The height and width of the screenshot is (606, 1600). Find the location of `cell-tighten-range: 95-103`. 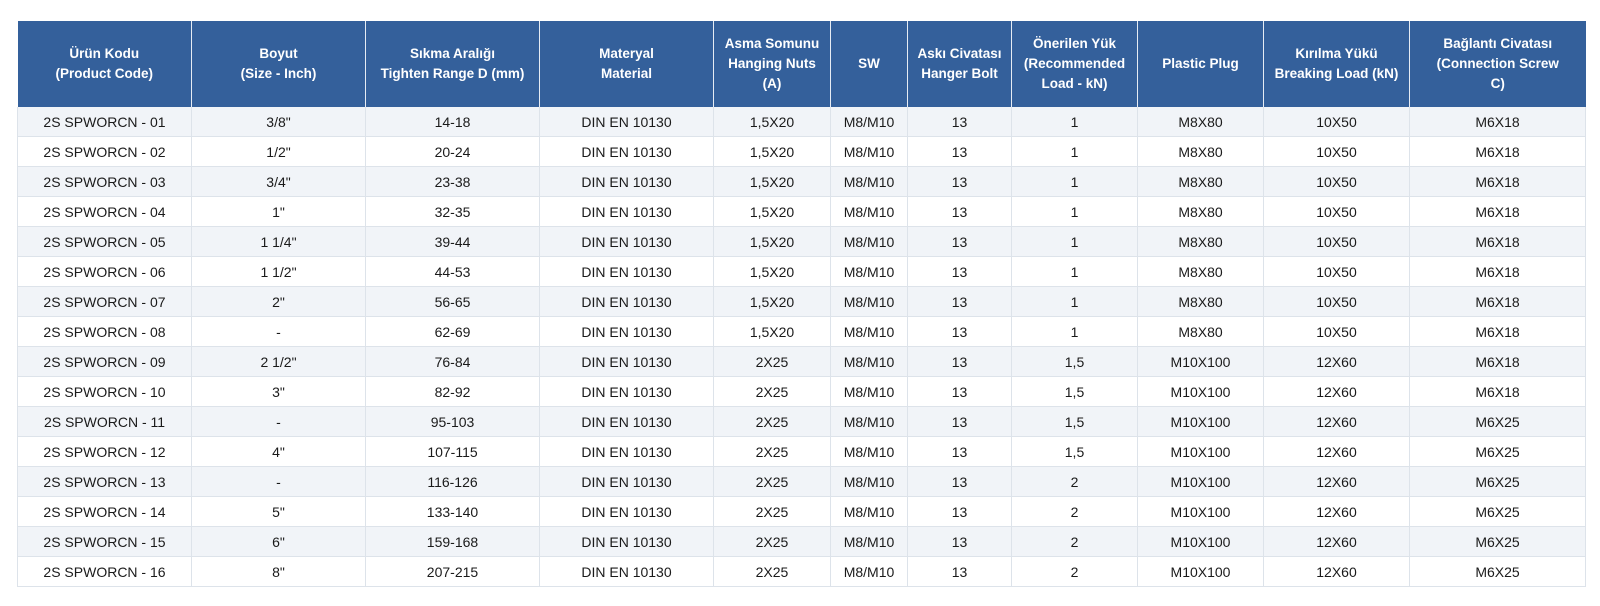

cell-tighten-range: 95-103 is located at coordinates (452, 421).